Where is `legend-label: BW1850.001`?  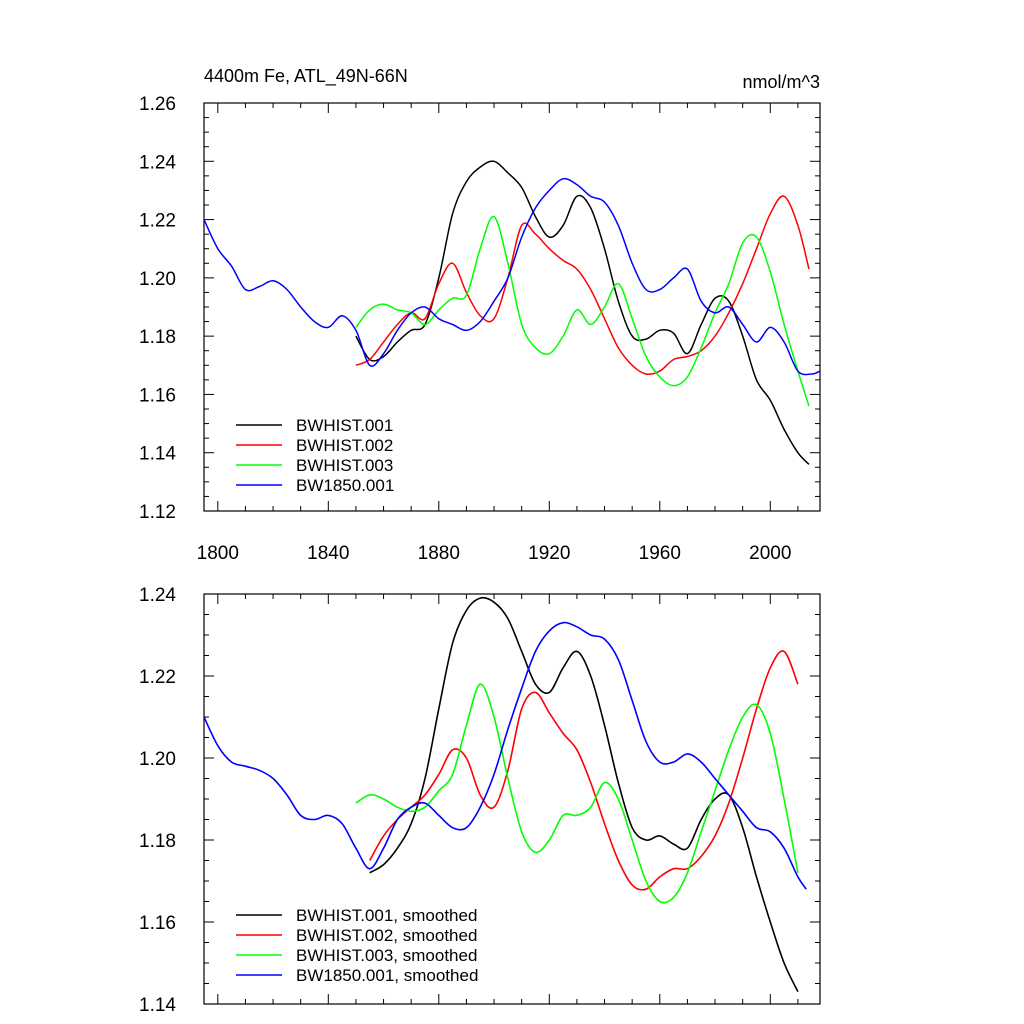
legend-label: BW1850.001 is located at coordinates (345, 485).